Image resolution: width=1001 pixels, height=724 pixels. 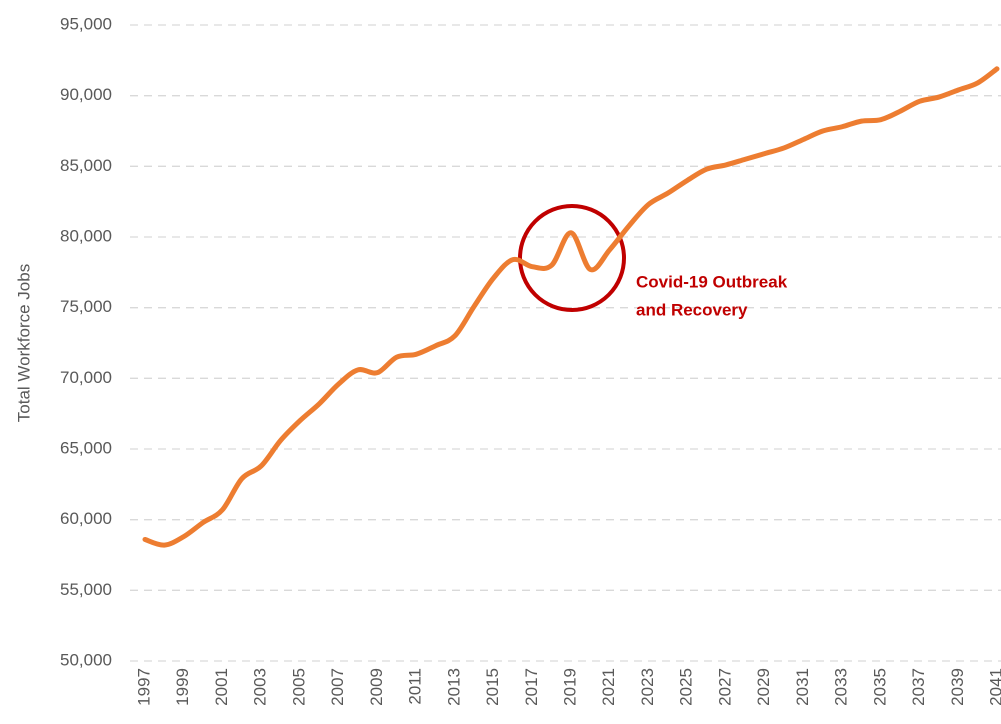 I want to click on y-tick-label: 60,000, so click(x=86, y=518).